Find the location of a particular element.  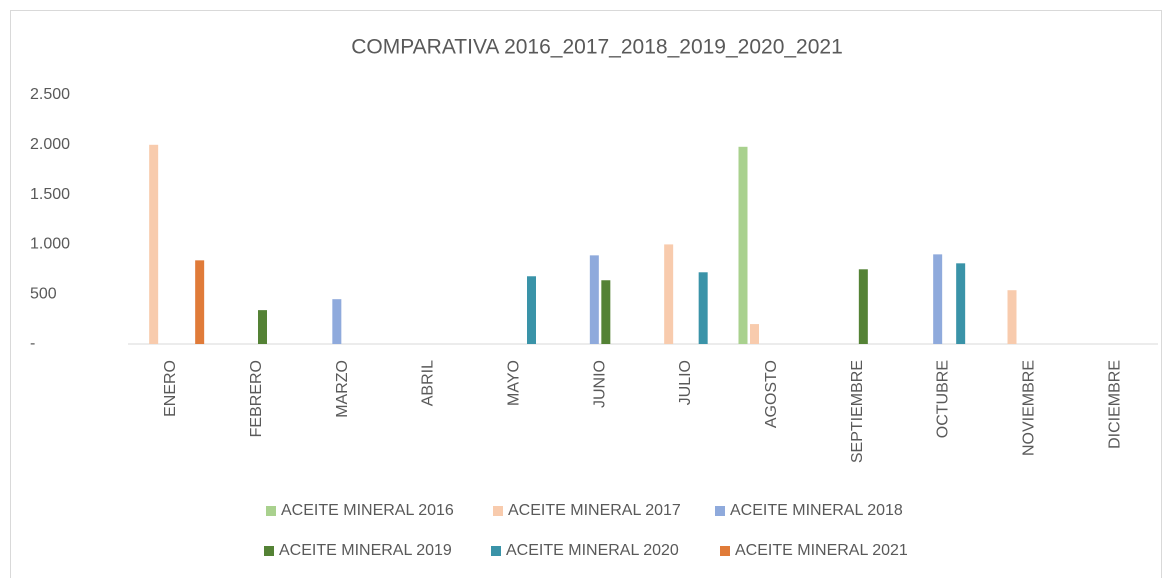

x-tick-label: MAYO is located at coordinates (513, 383).